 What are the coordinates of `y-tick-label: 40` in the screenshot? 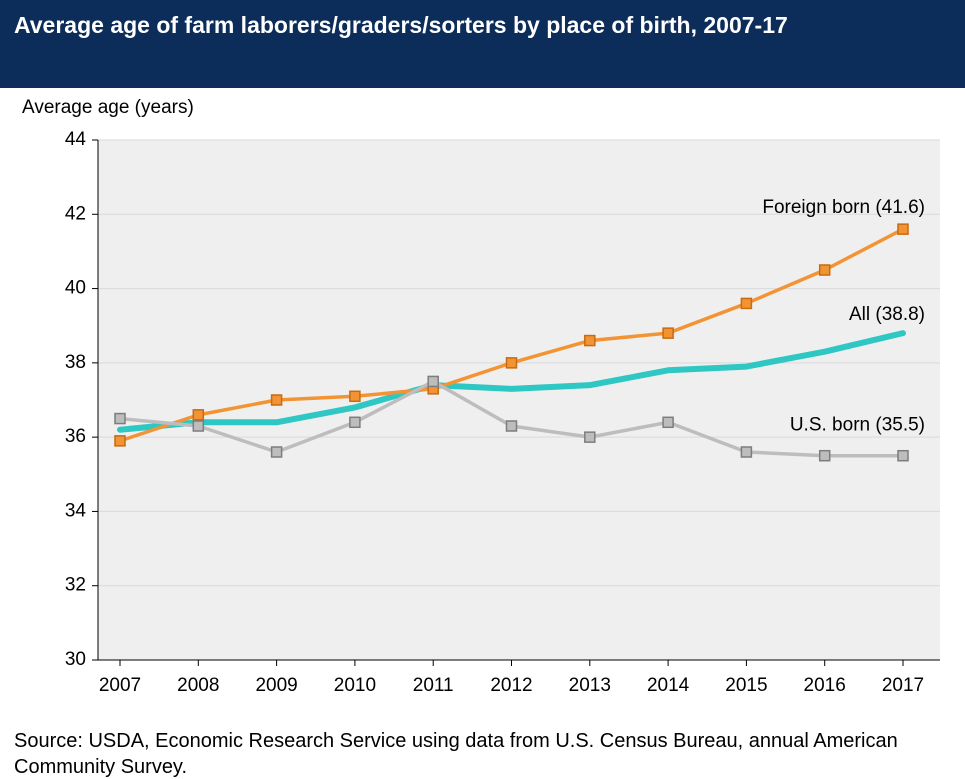 It's located at (75, 288).